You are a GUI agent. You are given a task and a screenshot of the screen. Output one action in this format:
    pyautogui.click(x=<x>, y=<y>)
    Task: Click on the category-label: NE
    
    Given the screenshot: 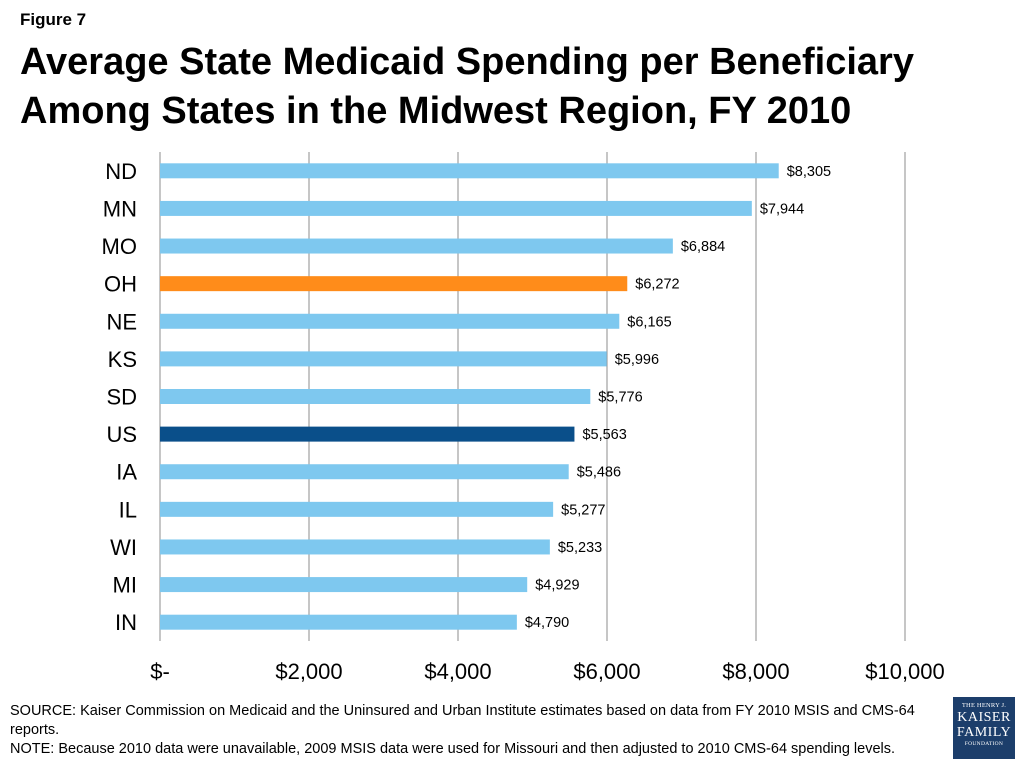 What is the action you would take?
    pyautogui.click(x=121, y=321)
    